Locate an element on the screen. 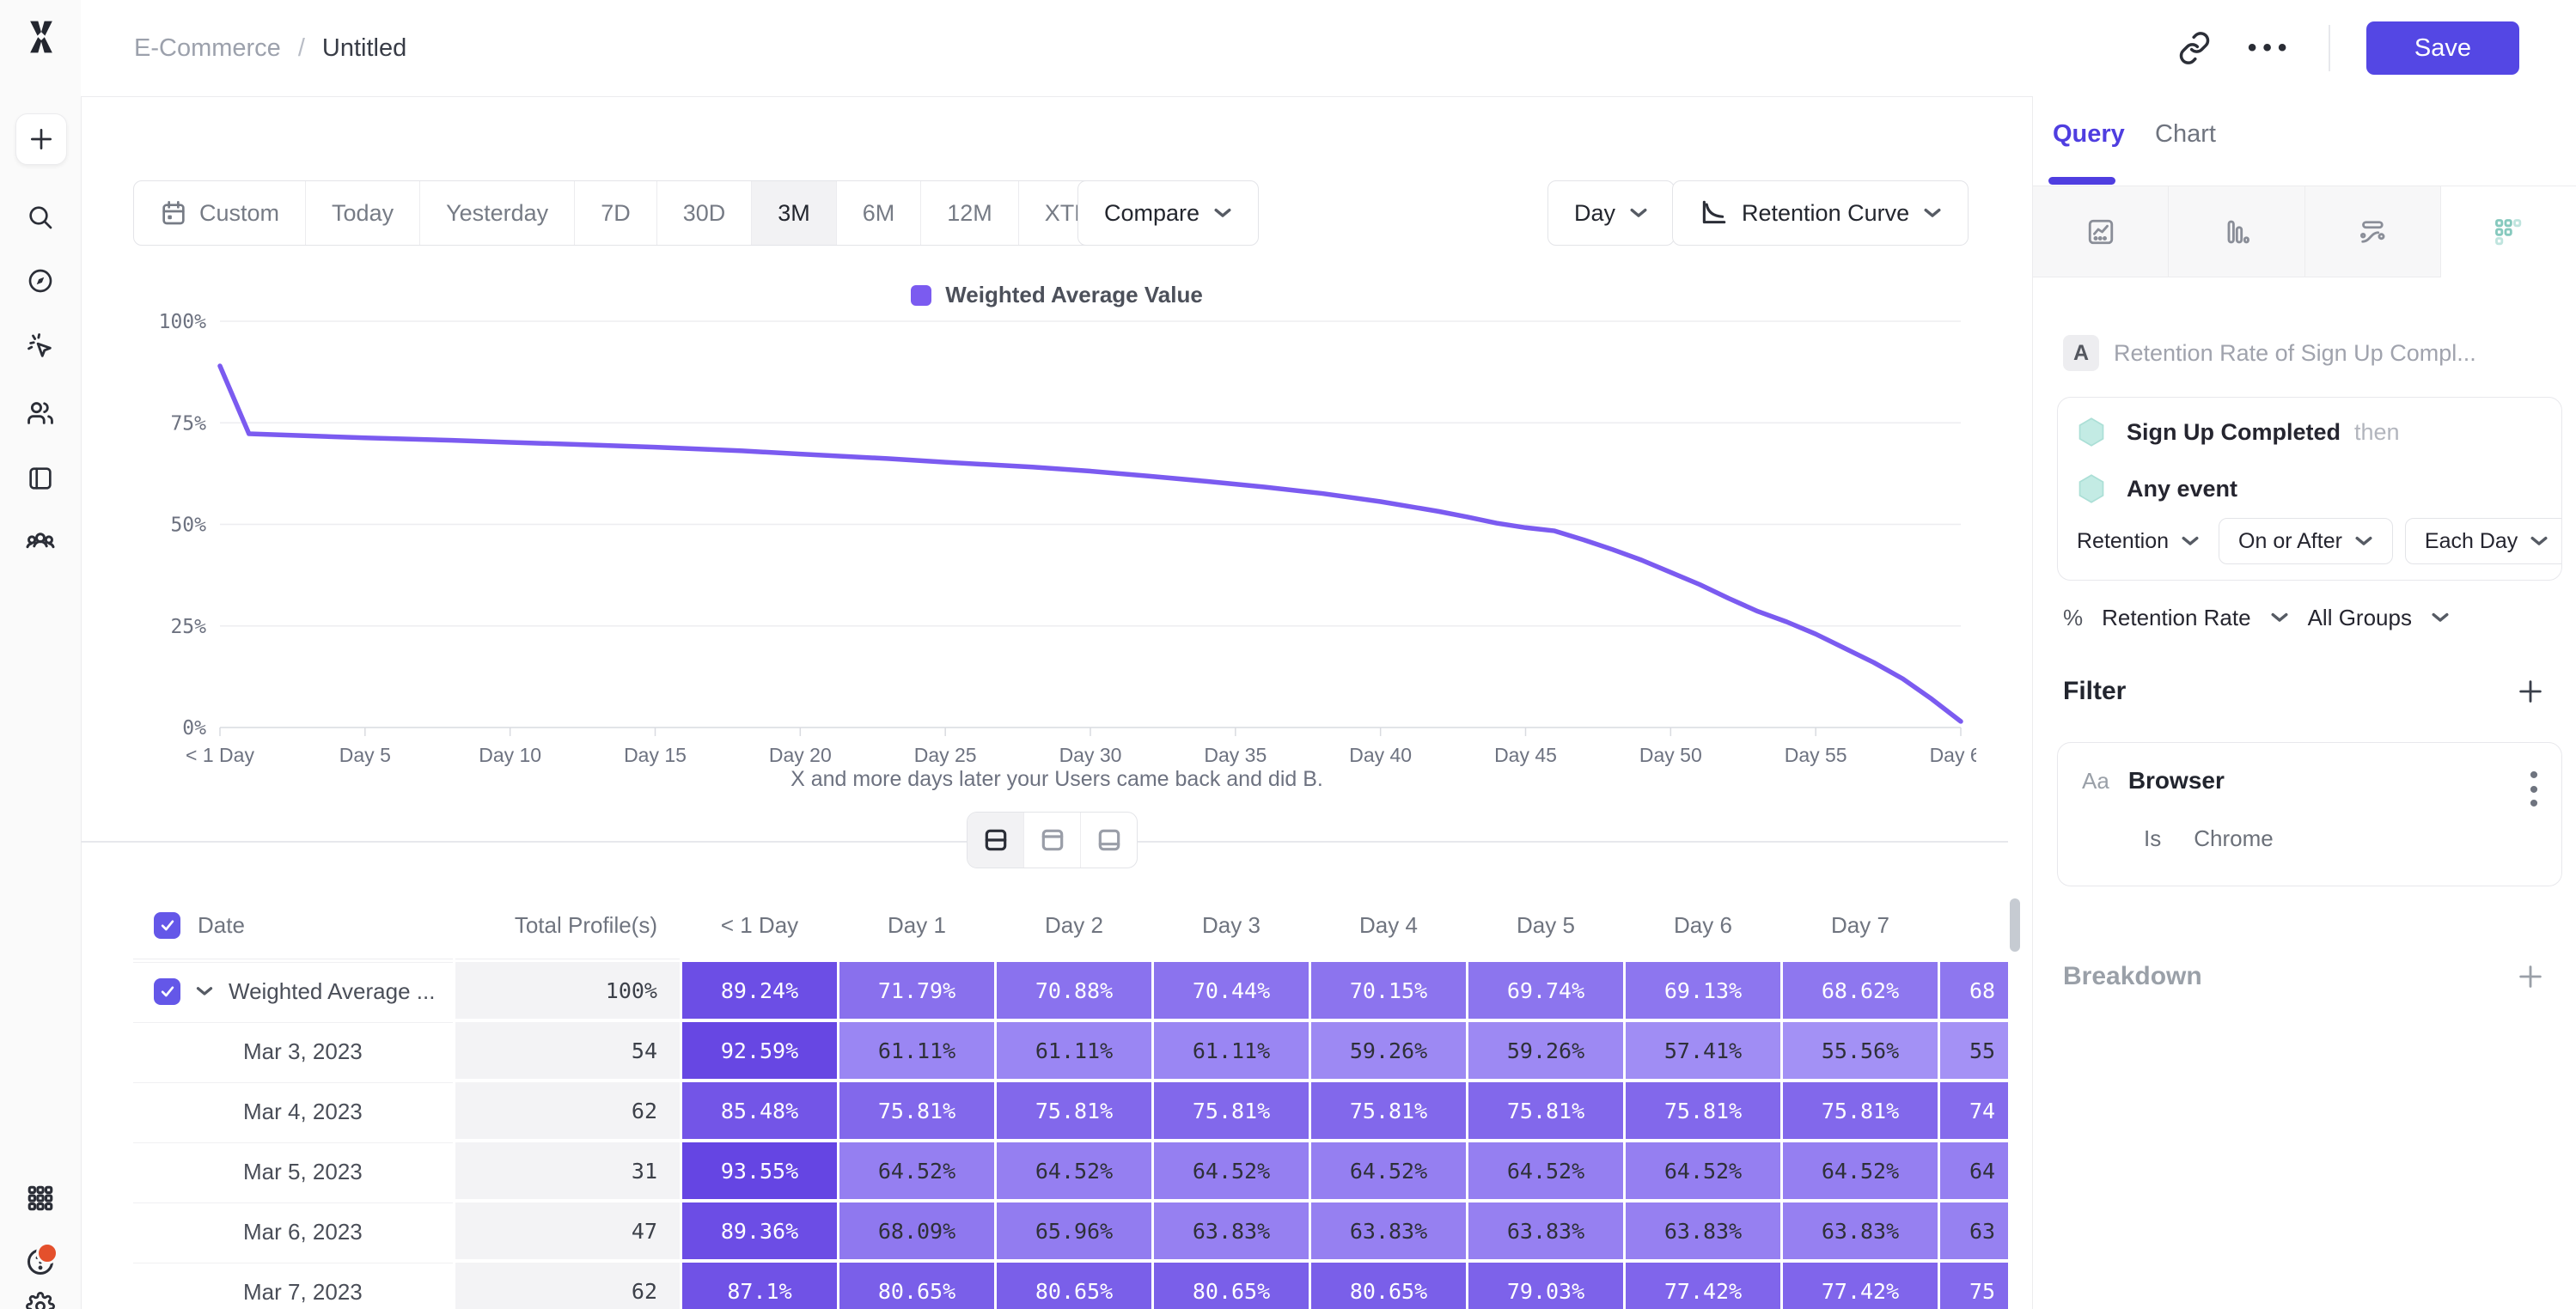  groups-dropdown: All Groups is located at coordinates (2359, 617).